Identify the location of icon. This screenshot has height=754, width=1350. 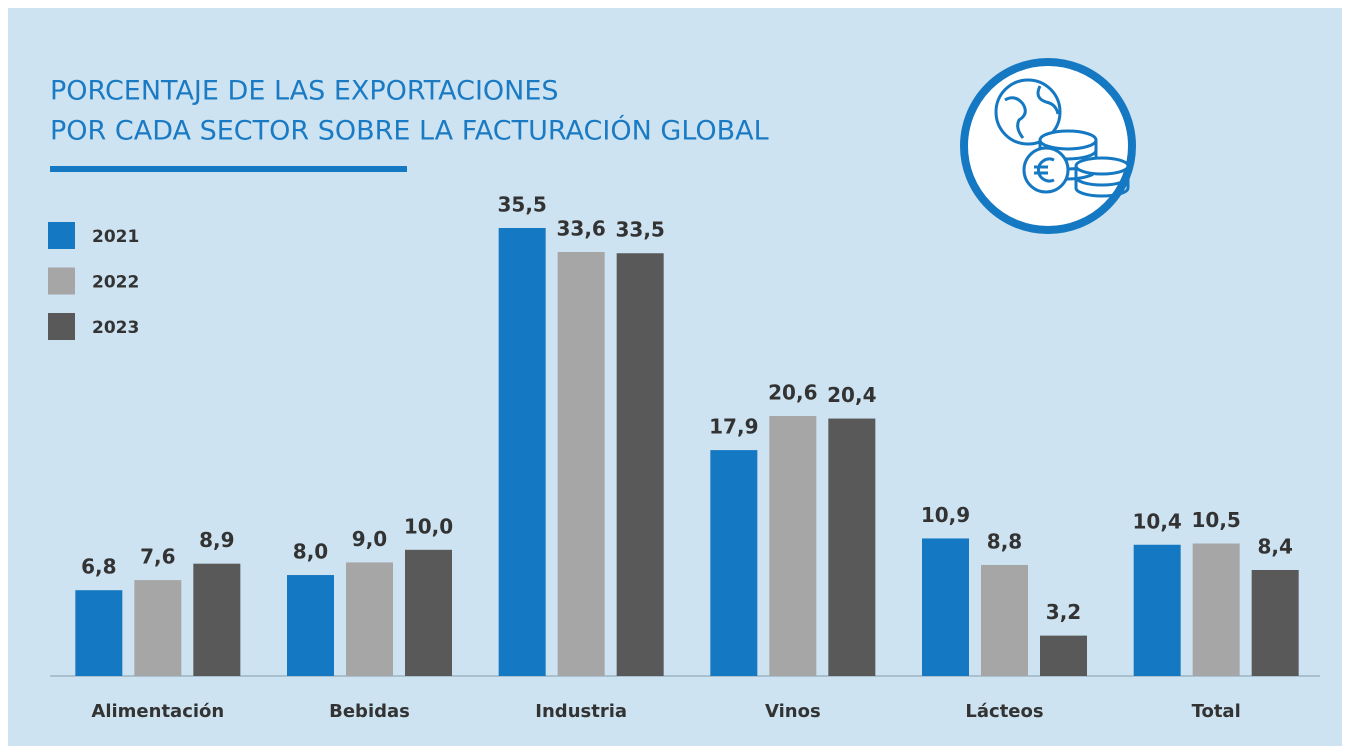
(1048, 146).